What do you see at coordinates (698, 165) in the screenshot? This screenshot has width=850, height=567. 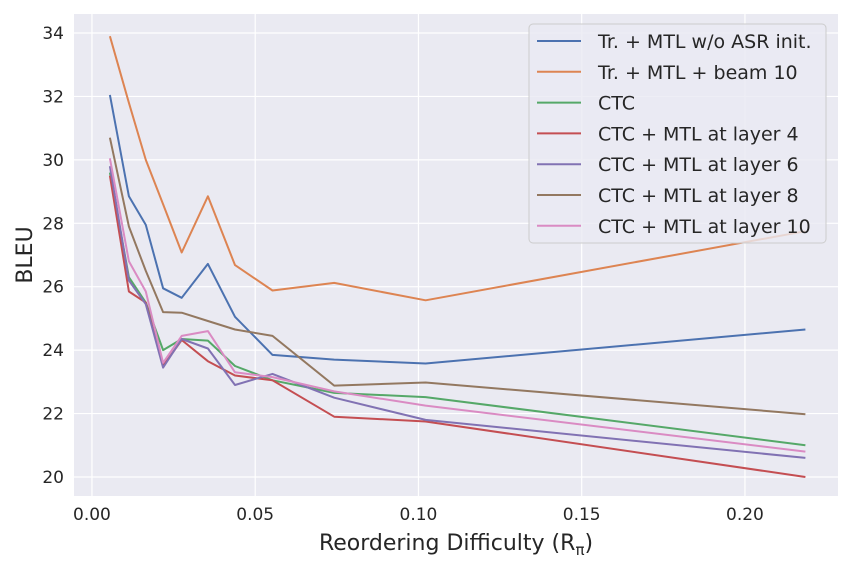 I see `legend-label: CTC + MTL at layer 6` at bounding box center [698, 165].